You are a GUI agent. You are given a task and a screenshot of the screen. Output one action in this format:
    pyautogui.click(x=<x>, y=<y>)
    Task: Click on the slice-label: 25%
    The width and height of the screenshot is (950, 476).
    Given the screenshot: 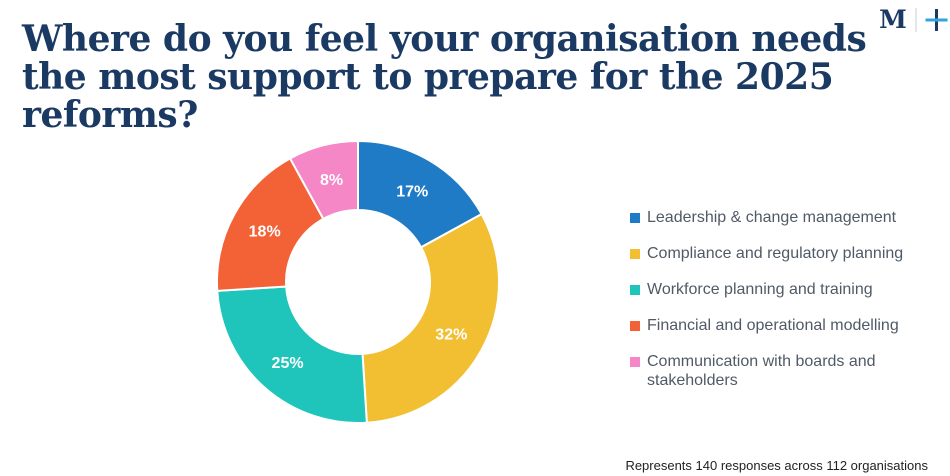 What is the action you would take?
    pyautogui.click(x=288, y=363)
    